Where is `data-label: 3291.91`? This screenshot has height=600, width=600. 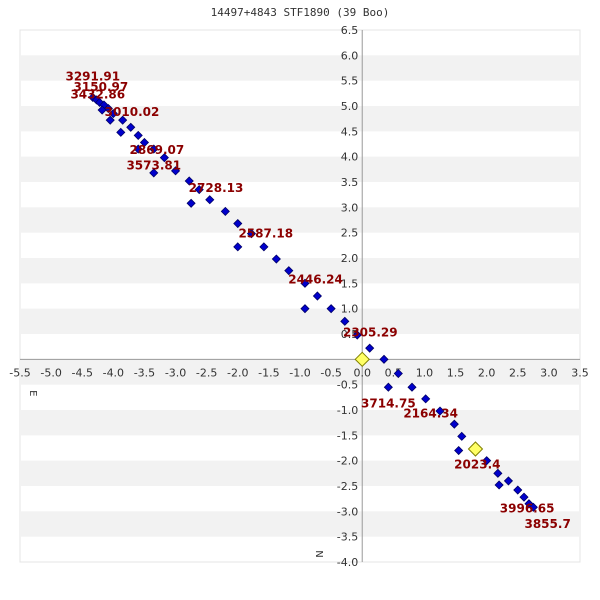 data-label: 3291.91 is located at coordinates (92, 77).